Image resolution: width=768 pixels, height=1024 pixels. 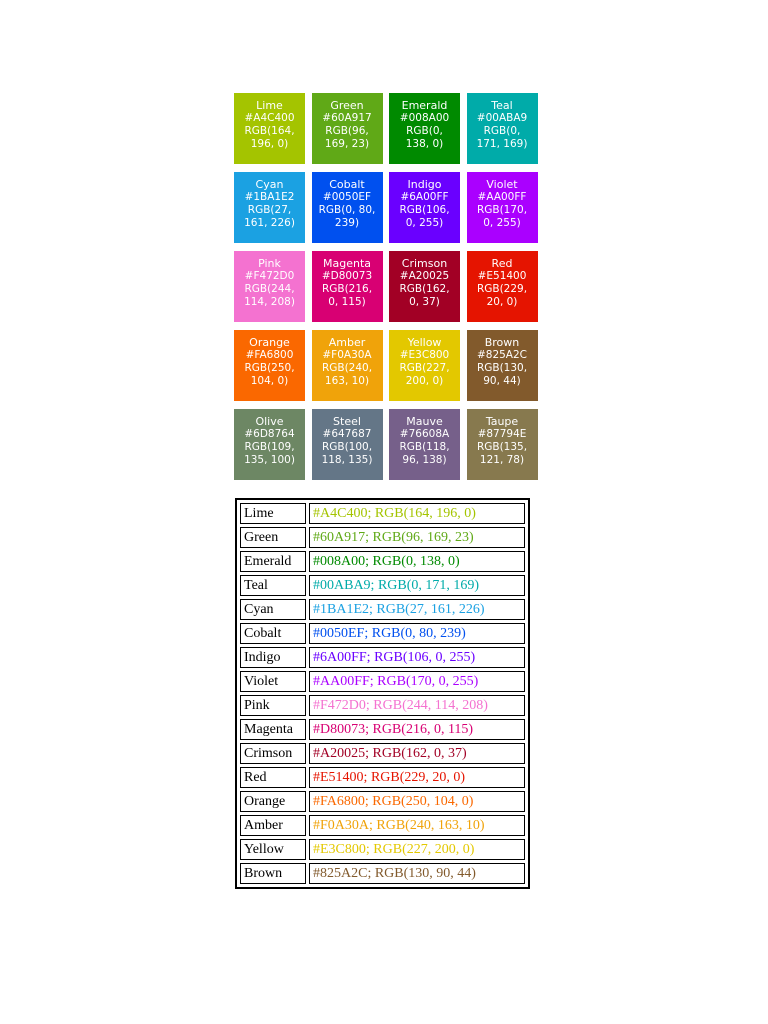 I want to click on swatch-hex-label: #6D8764, so click(x=269, y=434).